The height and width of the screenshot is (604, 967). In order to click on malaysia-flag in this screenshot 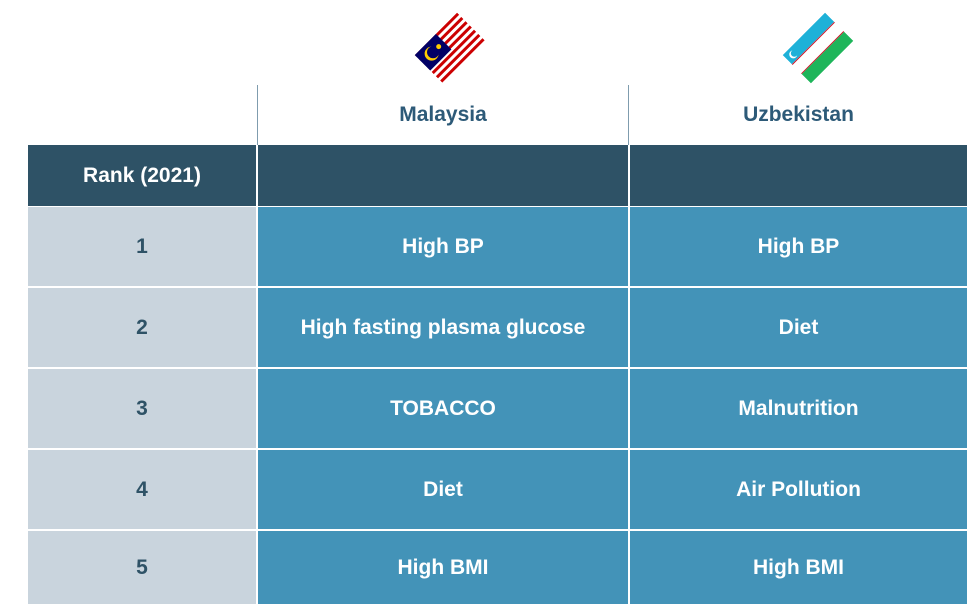, I will do `click(450, 48)`.